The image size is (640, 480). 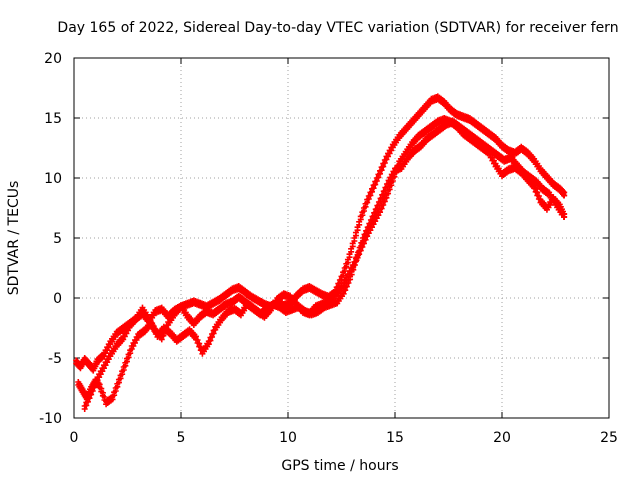 What do you see at coordinates (50, 419) in the screenshot?
I see `y-tick-label: -10` at bounding box center [50, 419].